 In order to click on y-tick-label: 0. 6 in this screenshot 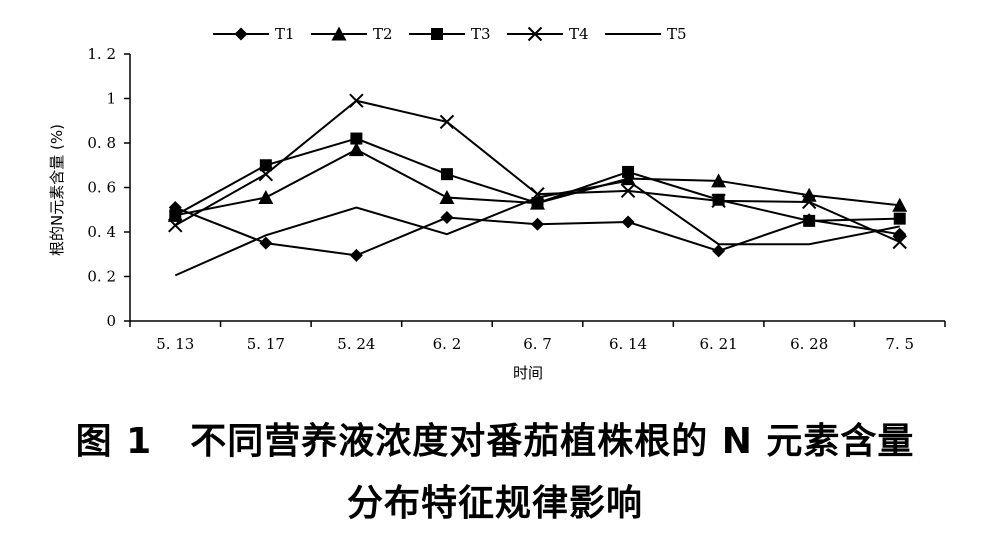, I will do `click(101, 188)`.